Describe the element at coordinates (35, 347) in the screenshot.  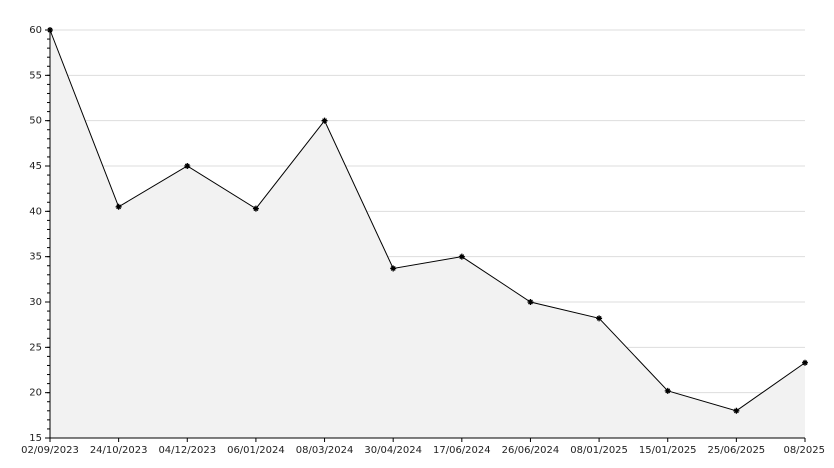
I see `y-tick-label: 25` at that location.